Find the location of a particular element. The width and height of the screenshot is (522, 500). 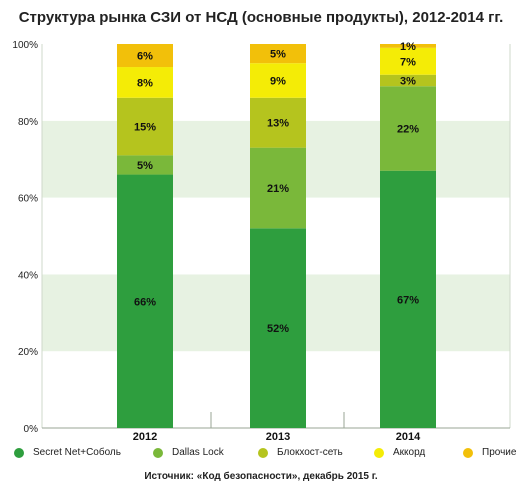

y-tick-label: 100% is located at coordinates (25, 45).